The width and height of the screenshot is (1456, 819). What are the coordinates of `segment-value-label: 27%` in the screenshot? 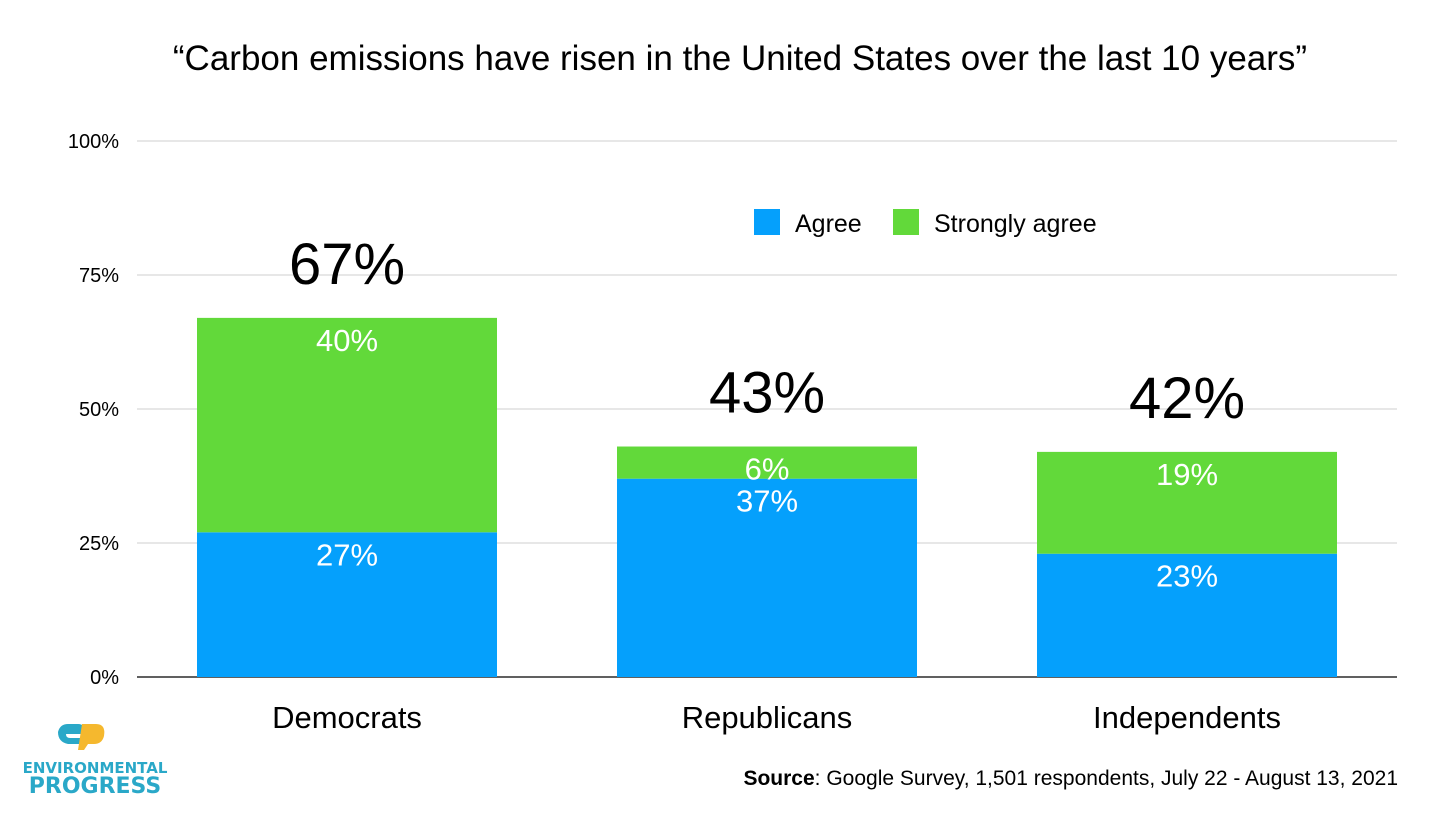 It's located at (347, 554).